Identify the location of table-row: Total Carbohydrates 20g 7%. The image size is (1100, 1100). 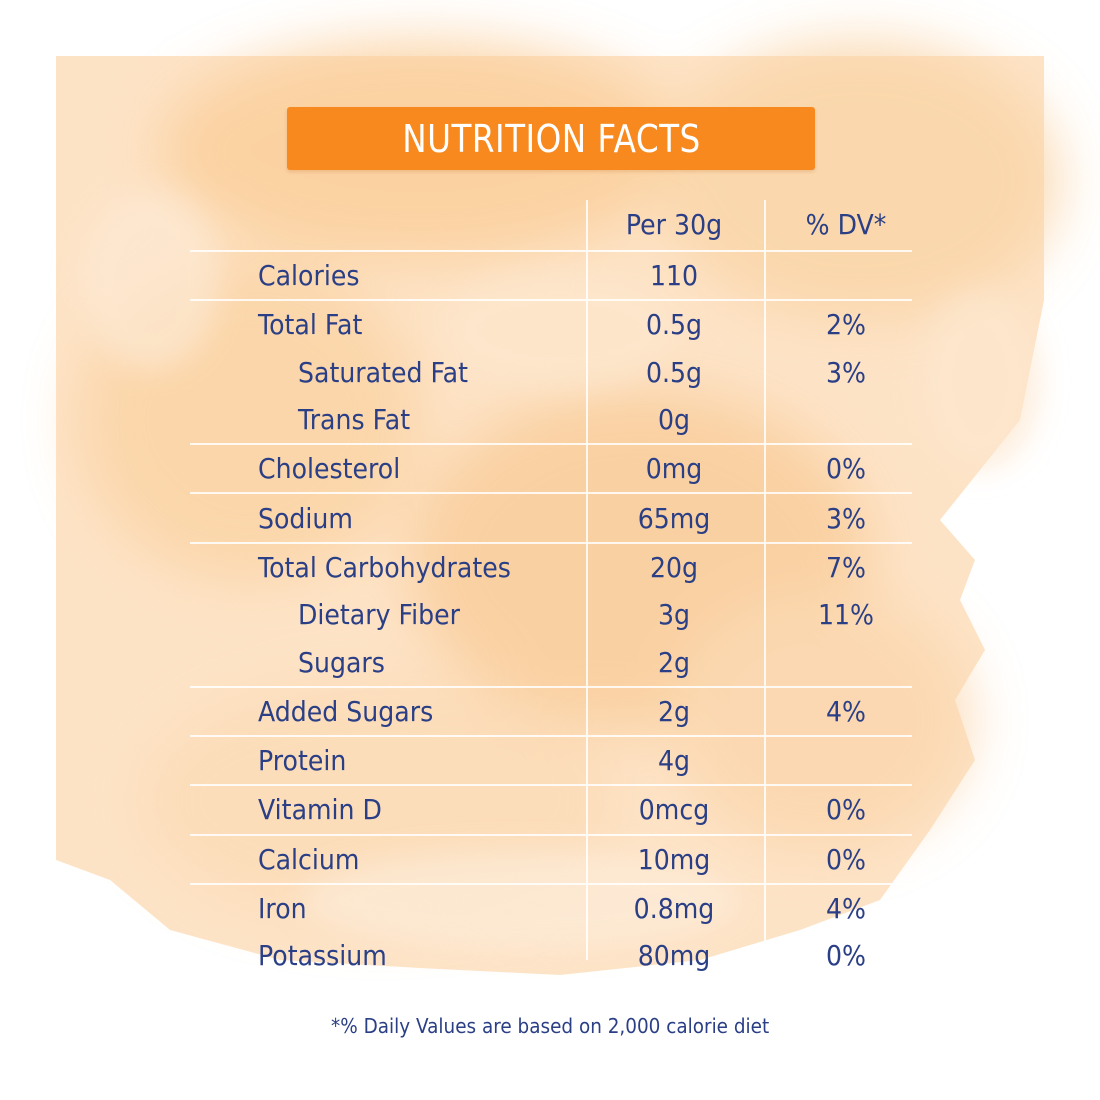
(551, 566).